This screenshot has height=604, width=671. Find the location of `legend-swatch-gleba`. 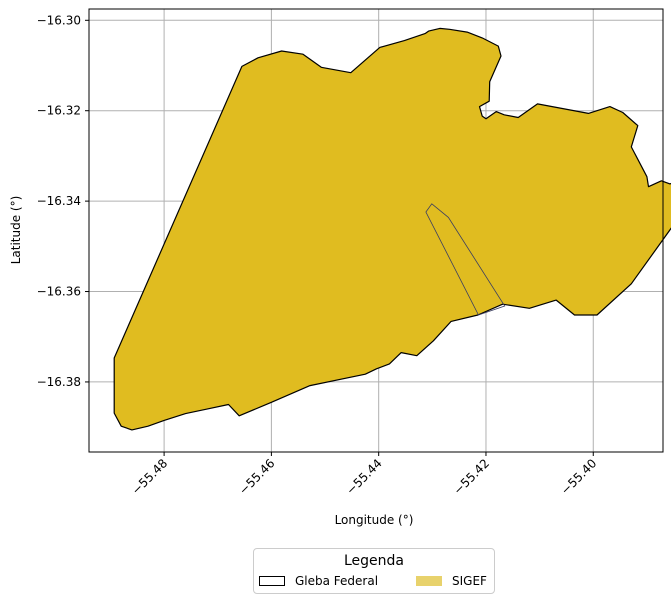

legend-swatch-gleba is located at coordinates (272, 581).